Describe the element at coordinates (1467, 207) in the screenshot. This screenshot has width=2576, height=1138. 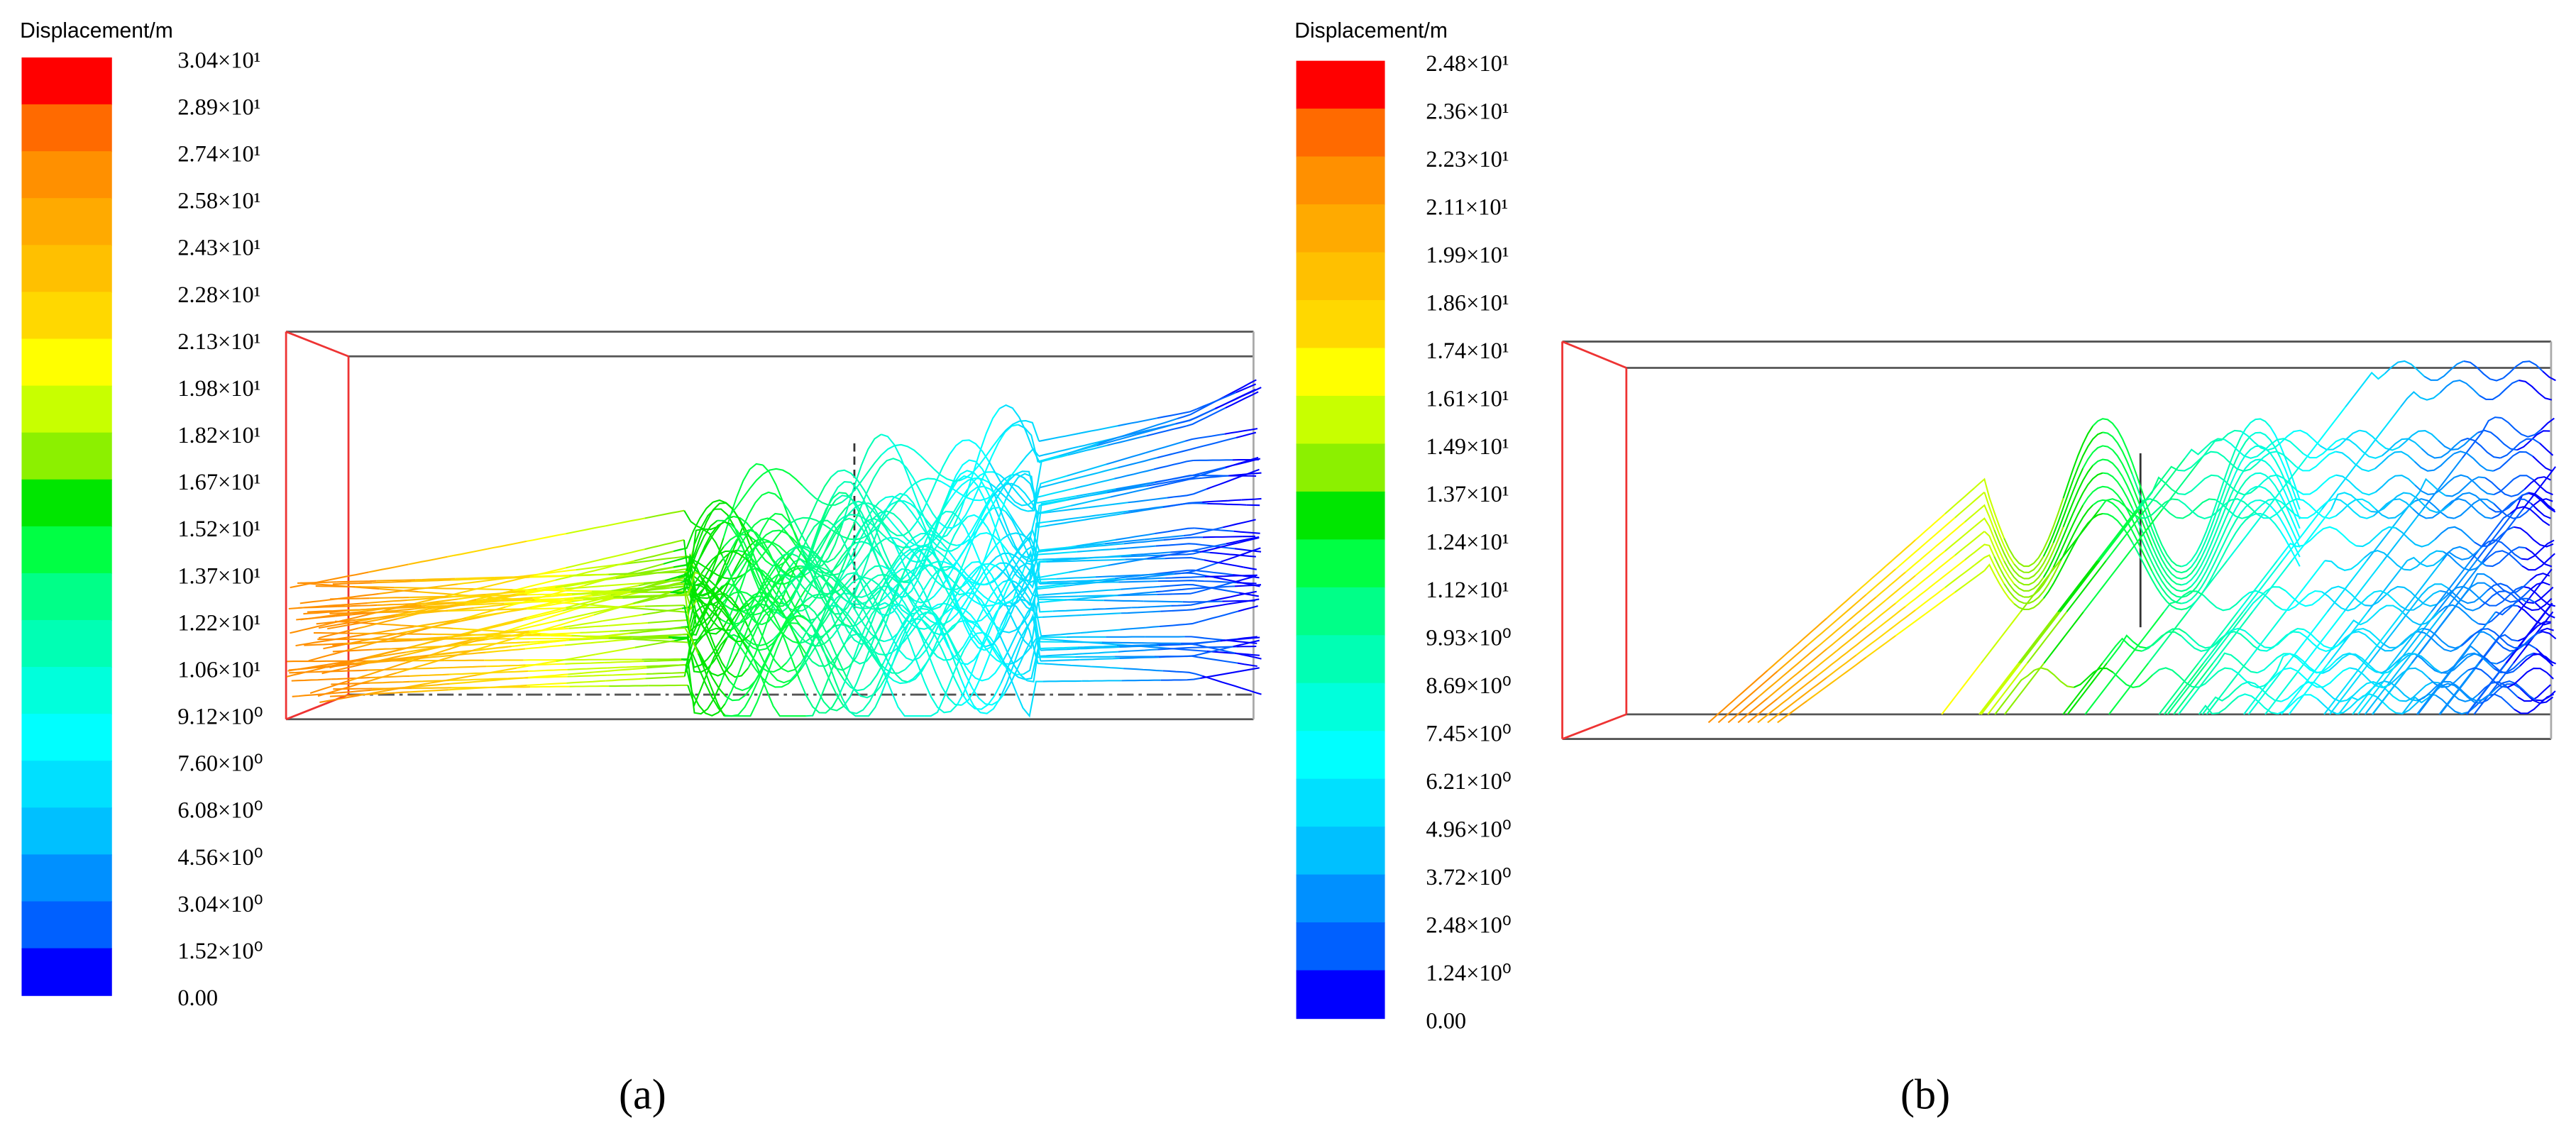
I see `colorbar-label: 2.11×10¹` at that location.